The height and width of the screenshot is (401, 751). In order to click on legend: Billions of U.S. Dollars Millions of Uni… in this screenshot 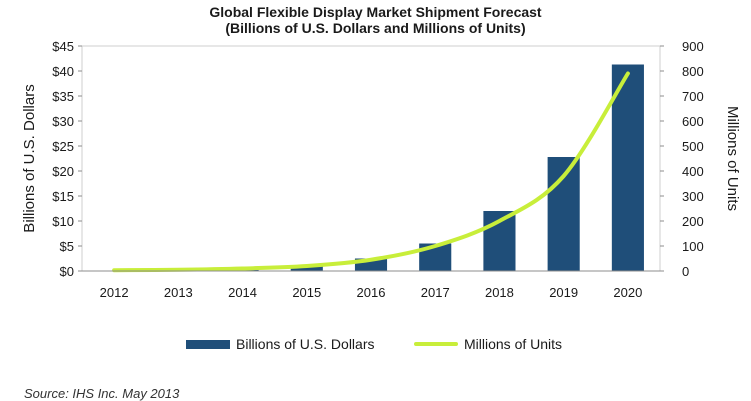, I will do `click(375, 346)`.